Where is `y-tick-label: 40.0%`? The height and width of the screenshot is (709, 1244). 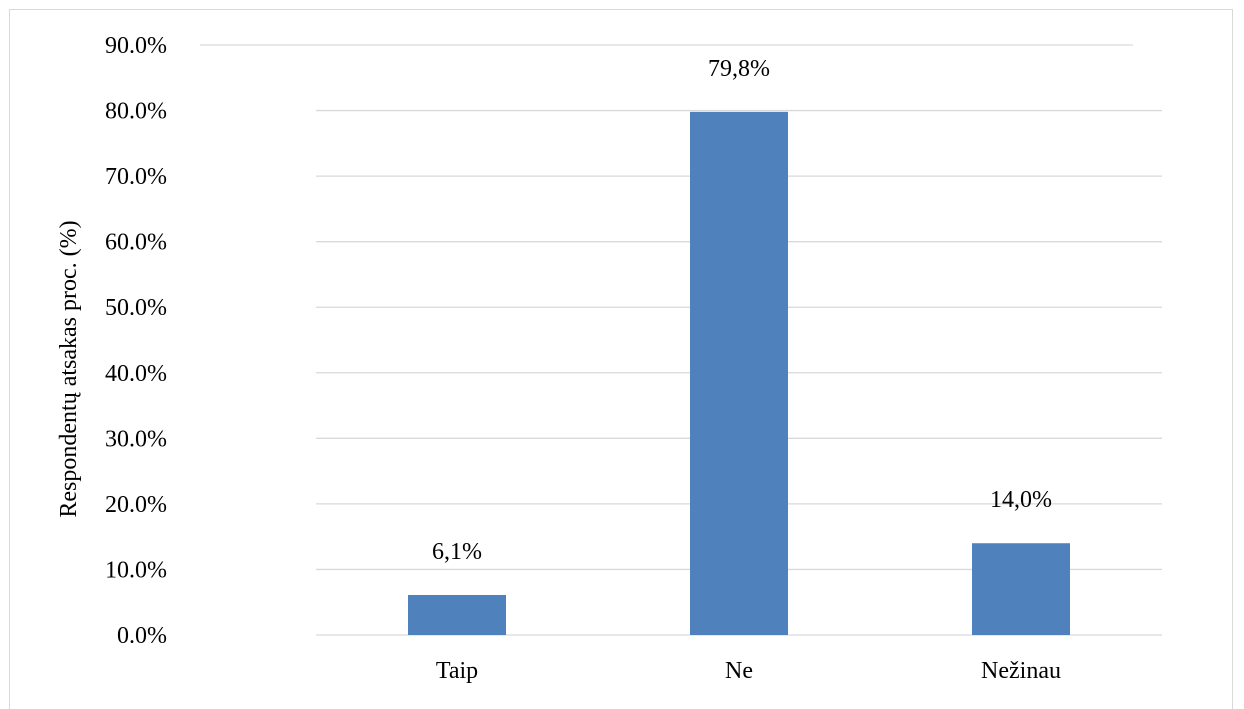
y-tick-label: 40.0% is located at coordinates (136, 374).